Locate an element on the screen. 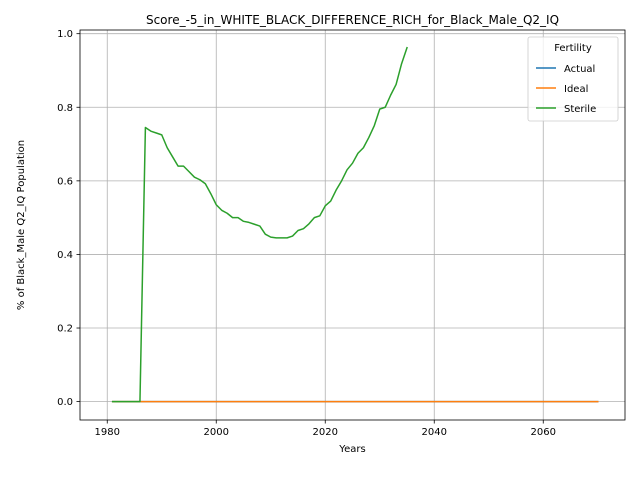  y-tick-label: 1.0 is located at coordinates (65, 34).